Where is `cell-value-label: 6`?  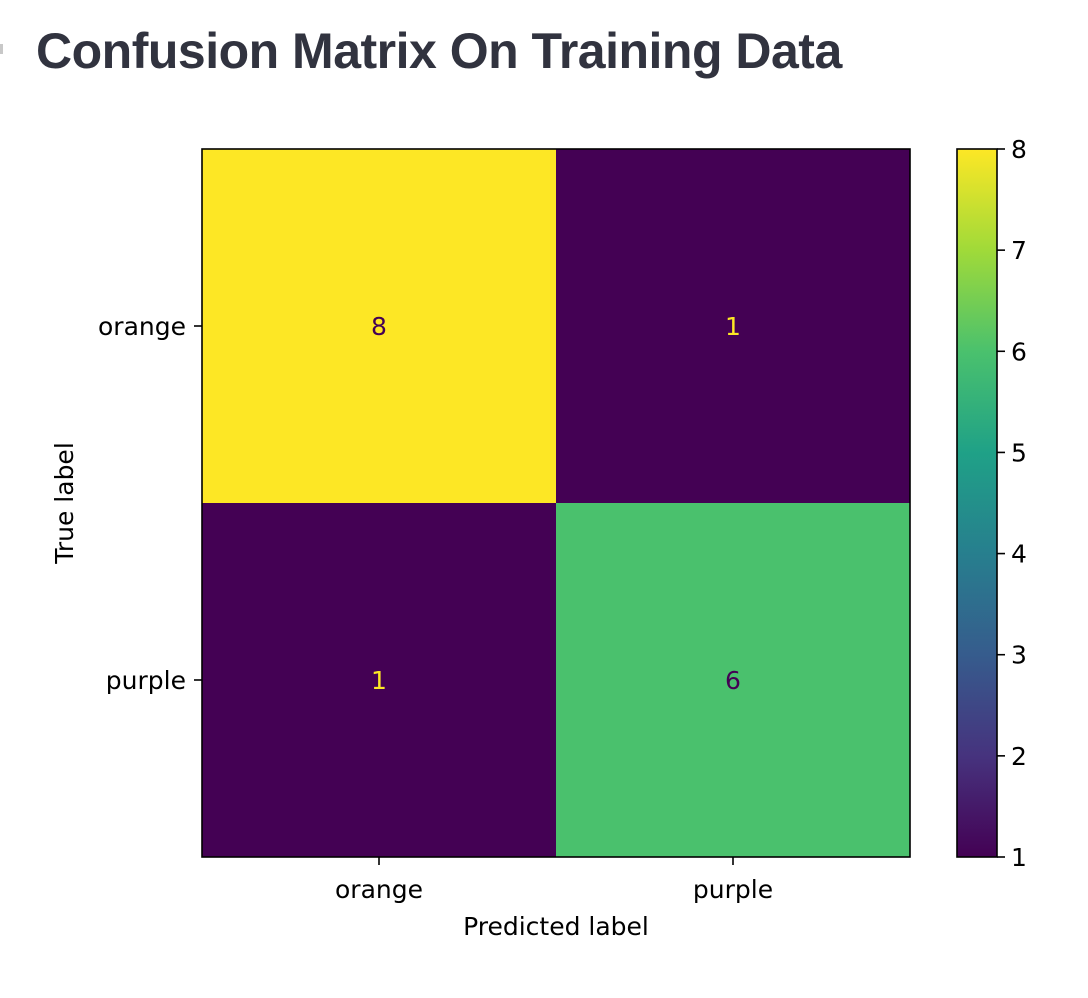 cell-value-label: 6 is located at coordinates (733, 680).